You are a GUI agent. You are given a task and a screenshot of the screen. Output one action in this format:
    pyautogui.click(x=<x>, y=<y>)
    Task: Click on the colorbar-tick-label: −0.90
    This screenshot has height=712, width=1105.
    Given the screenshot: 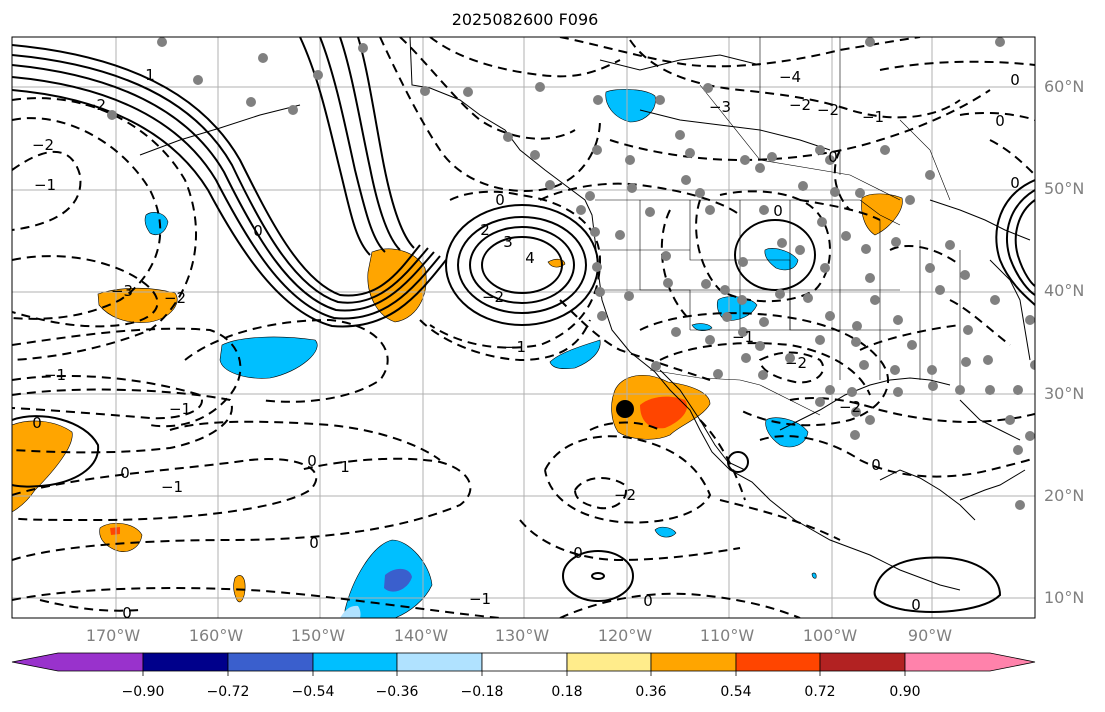 What is the action you would take?
    pyautogui.click(x=143, y=692)
    